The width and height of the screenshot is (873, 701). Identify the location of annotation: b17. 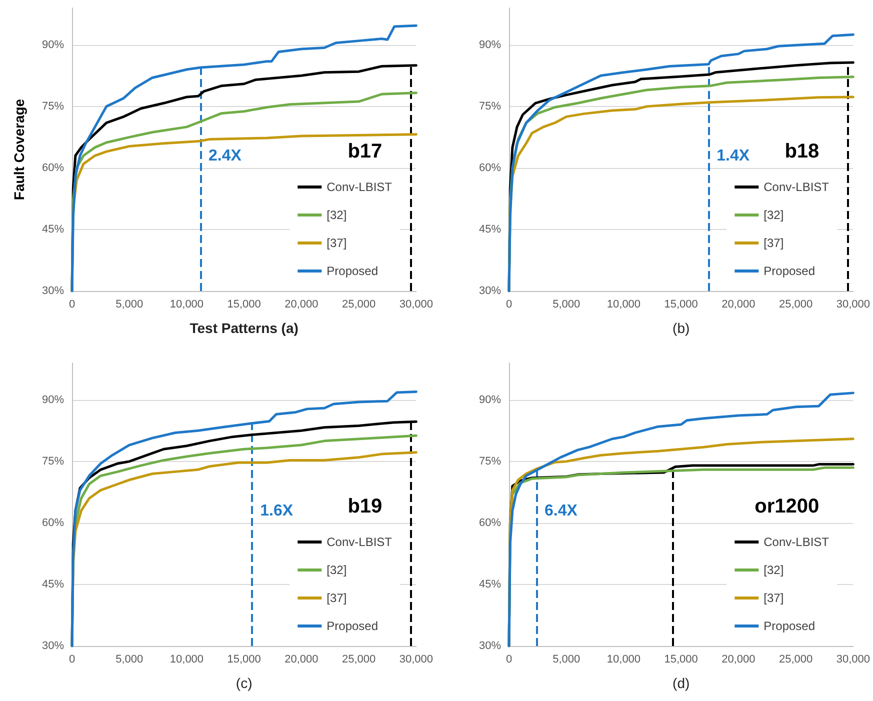
(365, 151).